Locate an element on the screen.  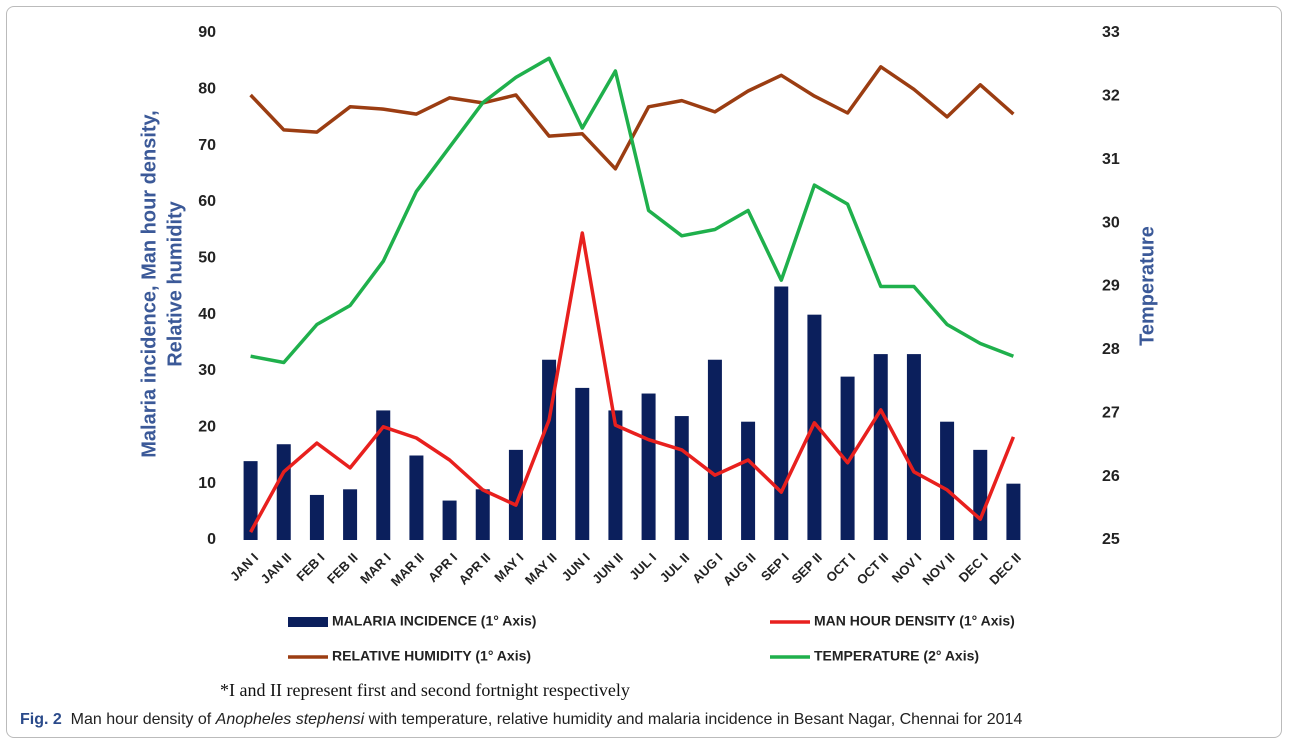
x-tick-label: NOV I is located at coordinates (907, 568).